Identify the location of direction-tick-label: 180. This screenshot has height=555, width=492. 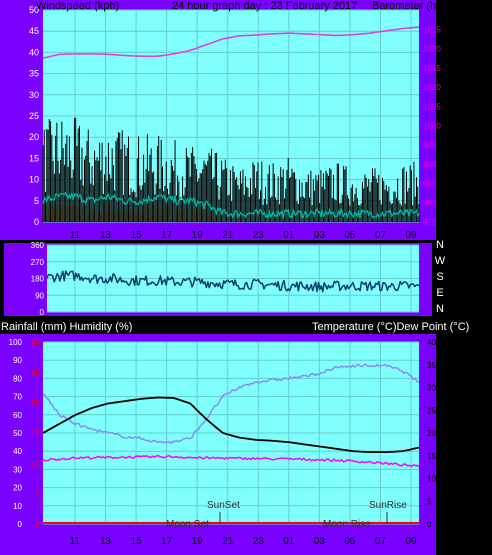
(38, 279).